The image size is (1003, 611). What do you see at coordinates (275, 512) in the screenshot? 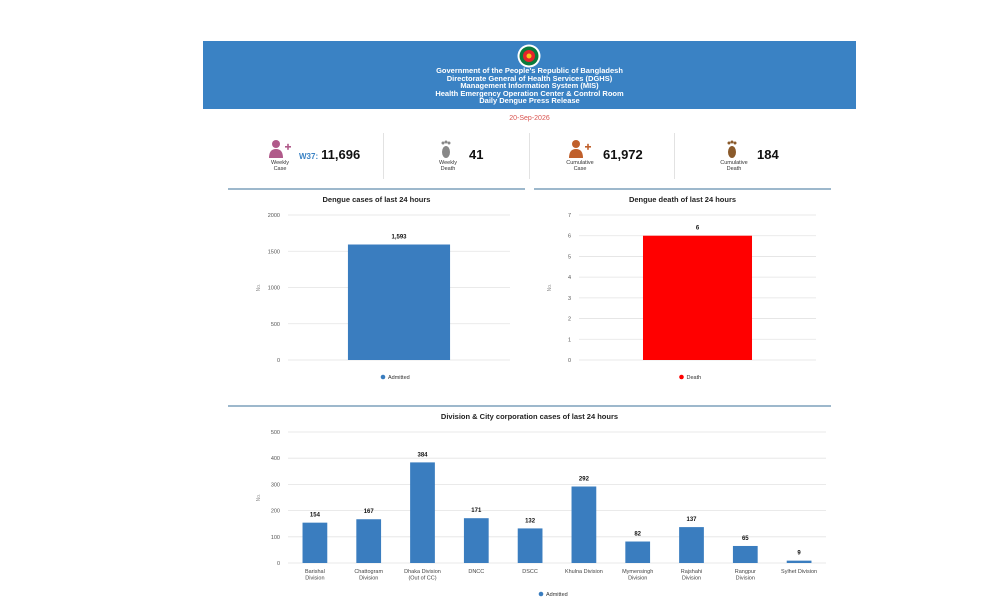
I see `y-tick-label: 200` at bounding box center [275, 512].